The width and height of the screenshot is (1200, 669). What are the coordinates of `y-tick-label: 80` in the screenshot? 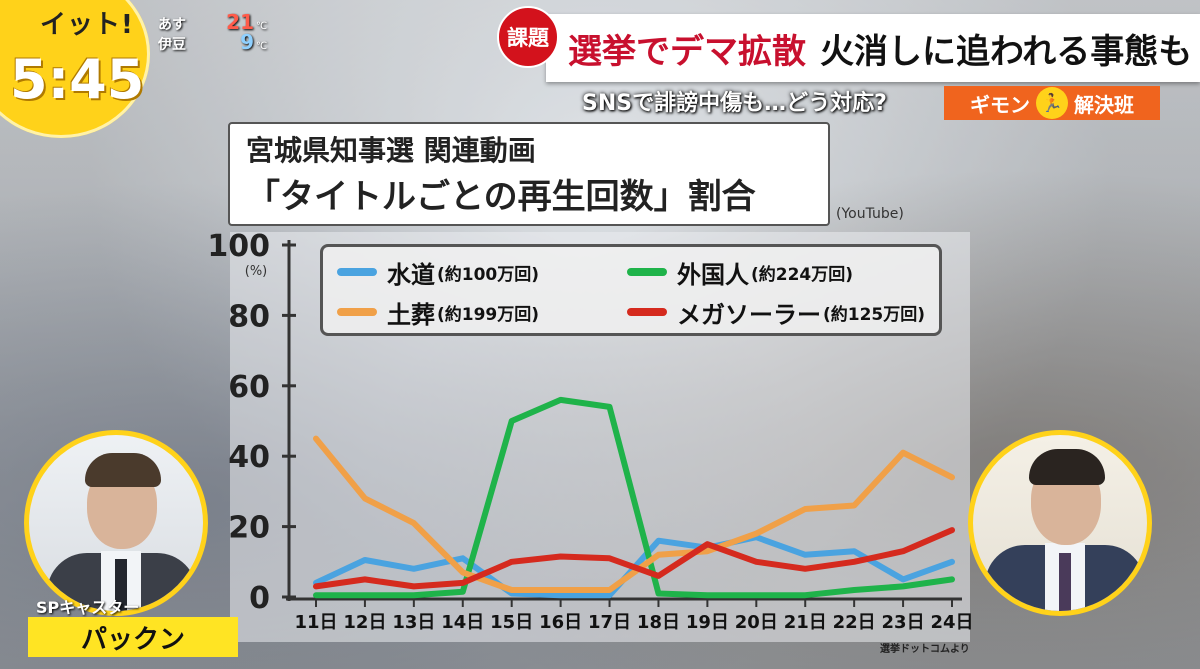 It's located at (249, 316).